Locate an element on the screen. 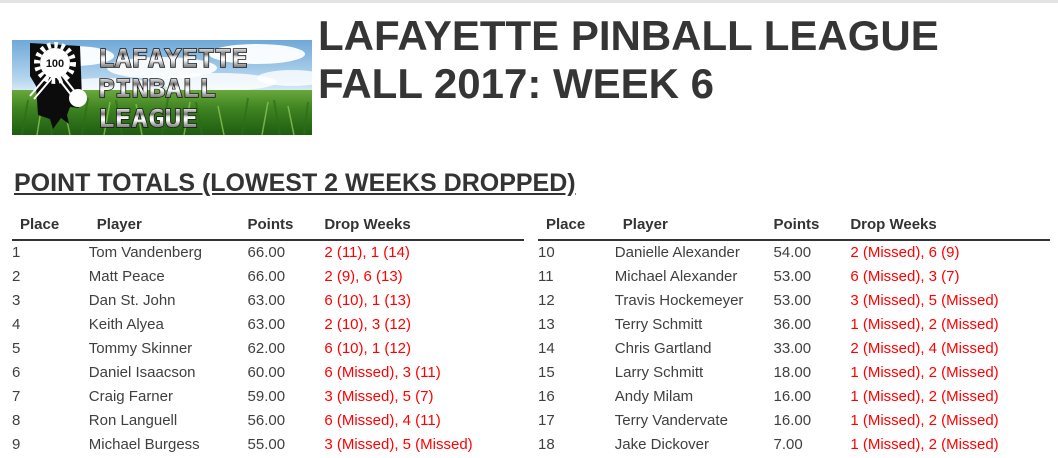 The height and width of the screenshot is (458, 1058). cell-player: Michael Burgess is located at coordinates (144, 444).